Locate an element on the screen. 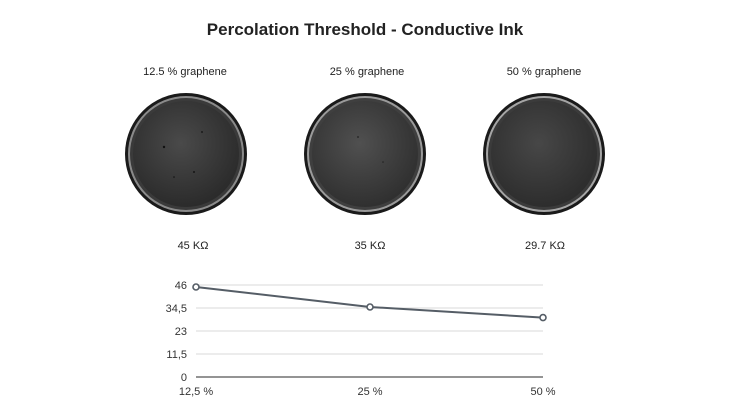 This screenshot has width=730, height=411. y-tick-label: 34,5 is located at coordinates (176, 309).